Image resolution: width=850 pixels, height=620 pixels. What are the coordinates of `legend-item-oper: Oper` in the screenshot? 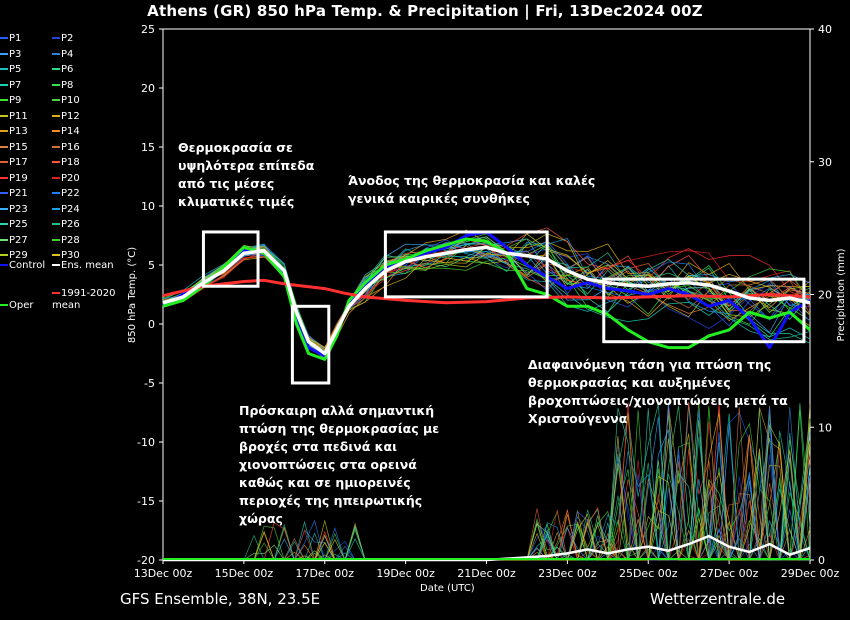 It's located at (16, 306).